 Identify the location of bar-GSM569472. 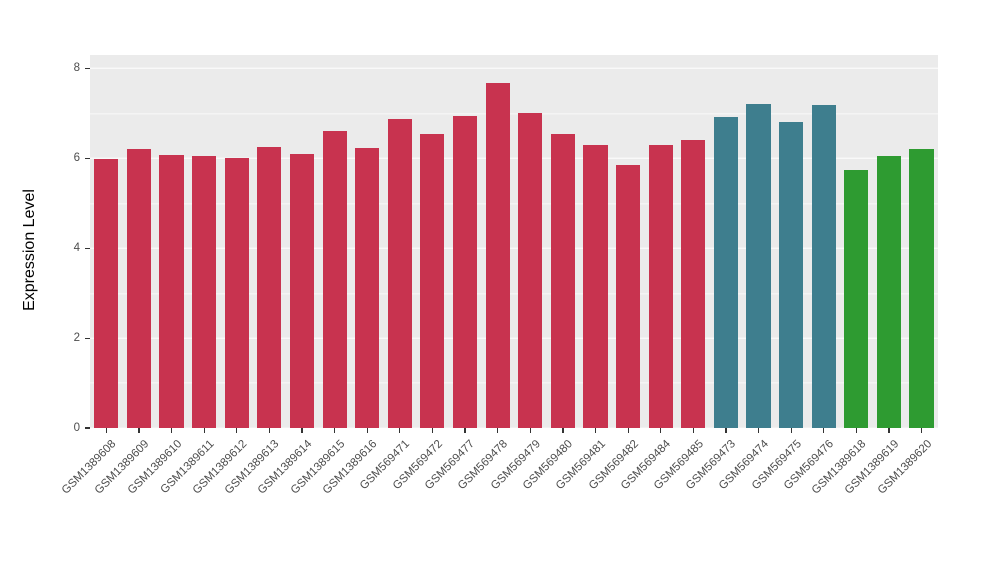
(432, 280).